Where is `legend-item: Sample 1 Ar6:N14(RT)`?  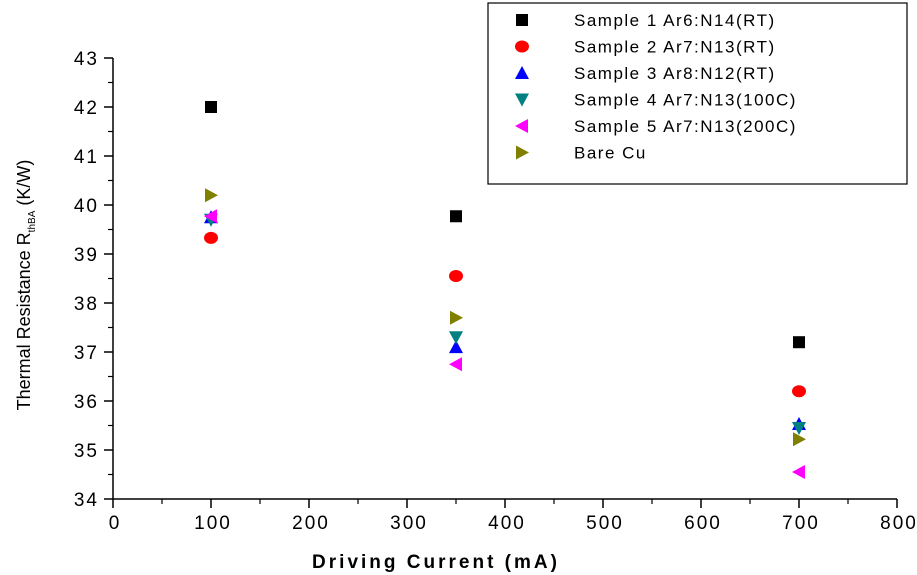
legend-item: Sample 1 Ar6:N14(RT) is located at coordinates (646, 20).